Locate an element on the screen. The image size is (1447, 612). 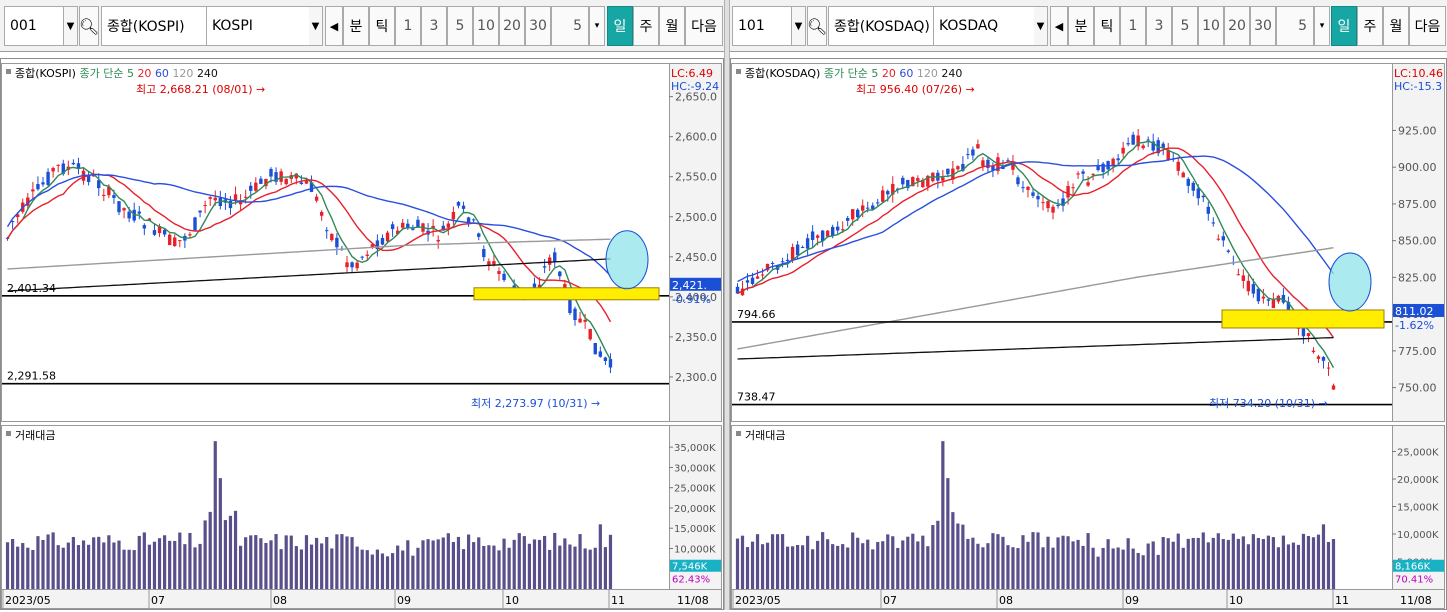
kosdaq-index-name-en: KOSDAQ is located at coordinates (986, 26).